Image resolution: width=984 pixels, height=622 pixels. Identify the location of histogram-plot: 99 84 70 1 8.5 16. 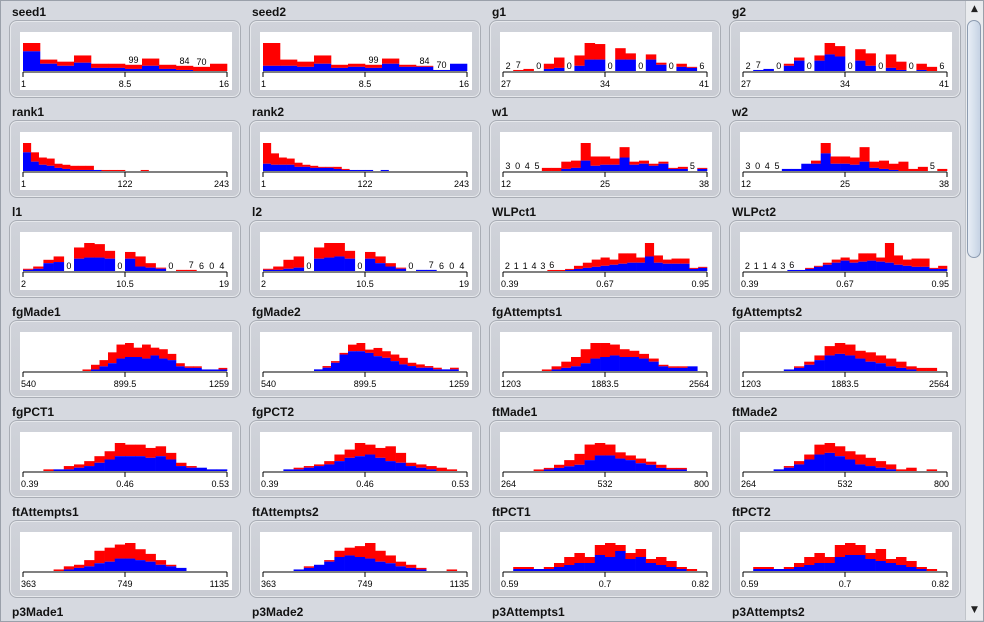
(366, 61).